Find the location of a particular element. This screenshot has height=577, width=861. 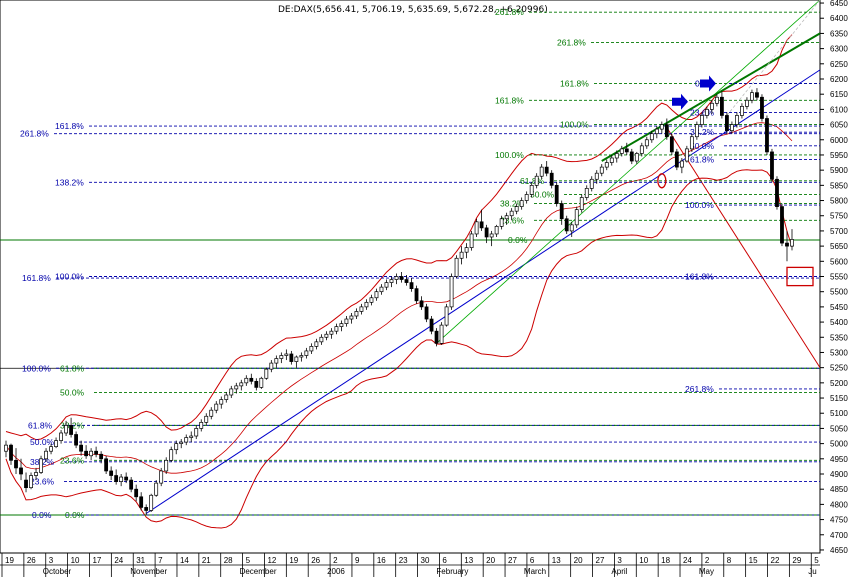

x-tick-label: 26 is located at coordinates (315, 560).